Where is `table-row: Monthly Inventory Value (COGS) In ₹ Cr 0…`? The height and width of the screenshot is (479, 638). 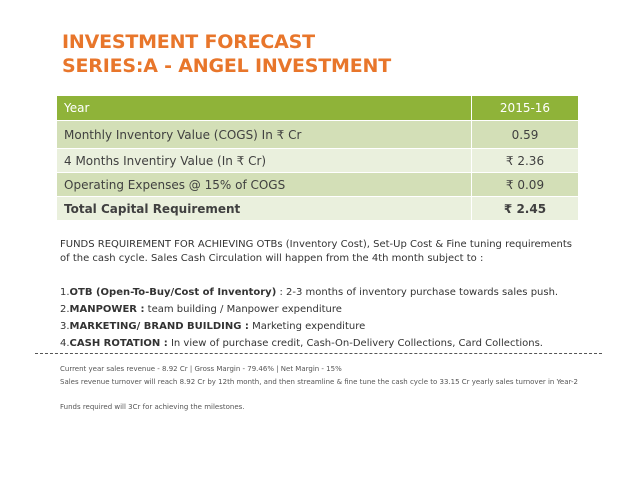 table-row: Monthly Inventory Value (COGS) In ₹ Cr 0… is located at coordinates (317, 134).